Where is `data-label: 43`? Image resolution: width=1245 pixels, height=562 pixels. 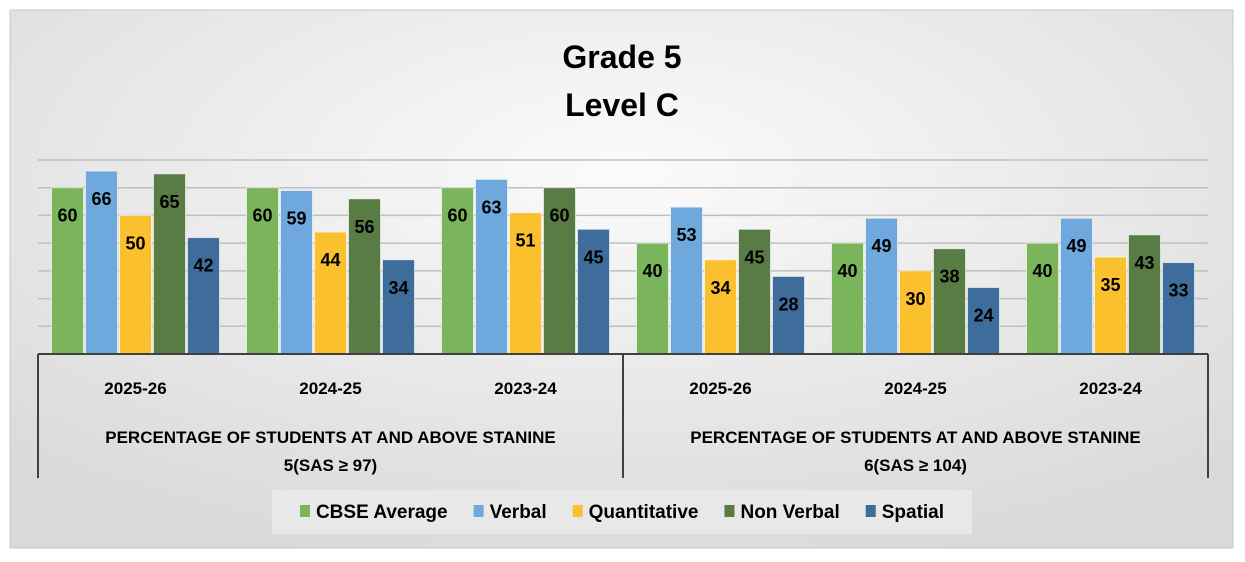
data-label: 43 is located at coordinates (1144, 263).